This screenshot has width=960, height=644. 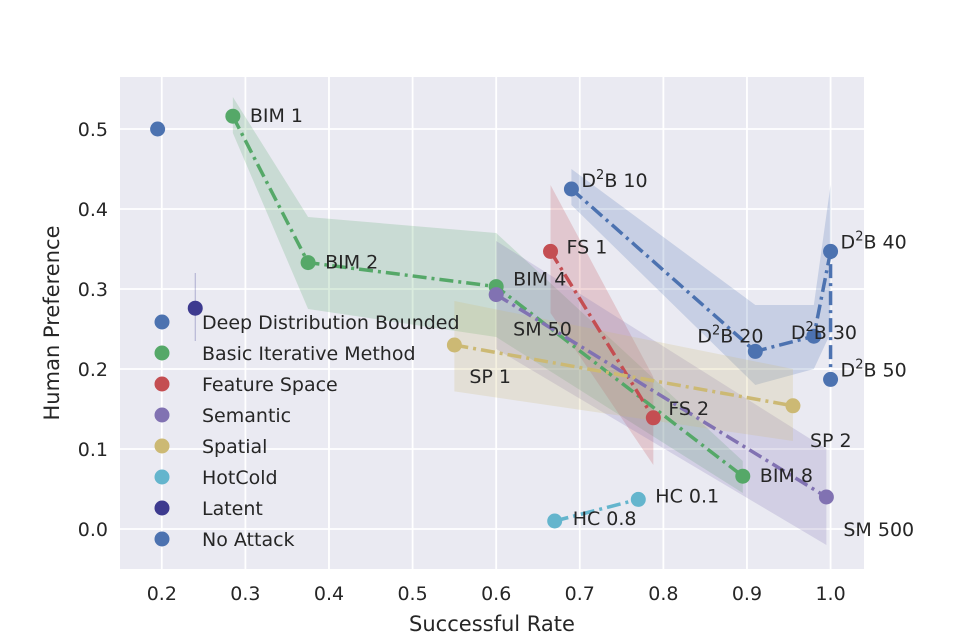 I want to click on point-label: D2B 40, so click(x=874, y=241).